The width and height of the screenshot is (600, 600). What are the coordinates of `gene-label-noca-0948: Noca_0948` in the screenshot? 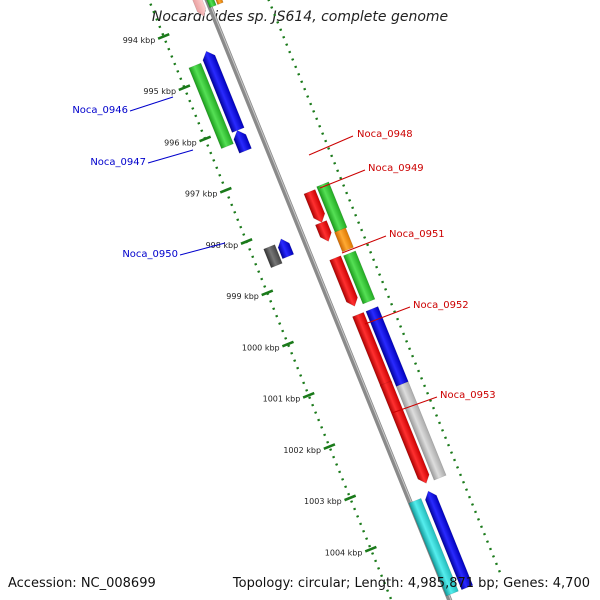 It's located at (385, 134).